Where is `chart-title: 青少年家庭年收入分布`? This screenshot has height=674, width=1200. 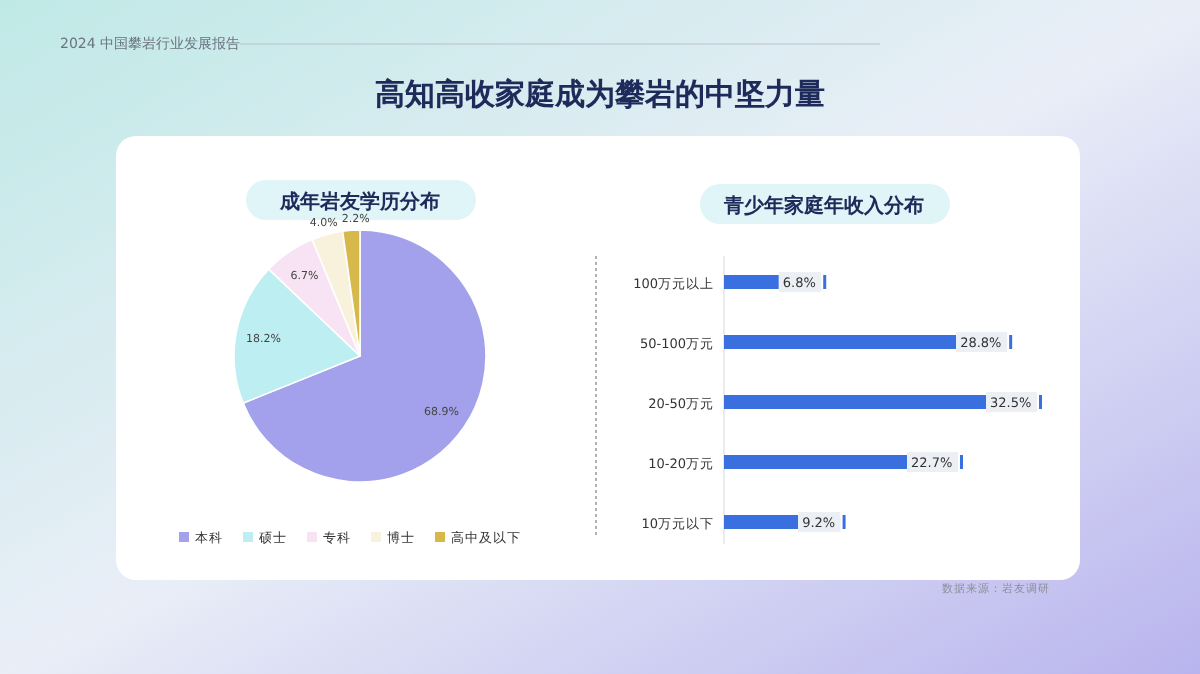 chart-title: 青少年家庭年收入分布 is located at coordinates (823, 206).